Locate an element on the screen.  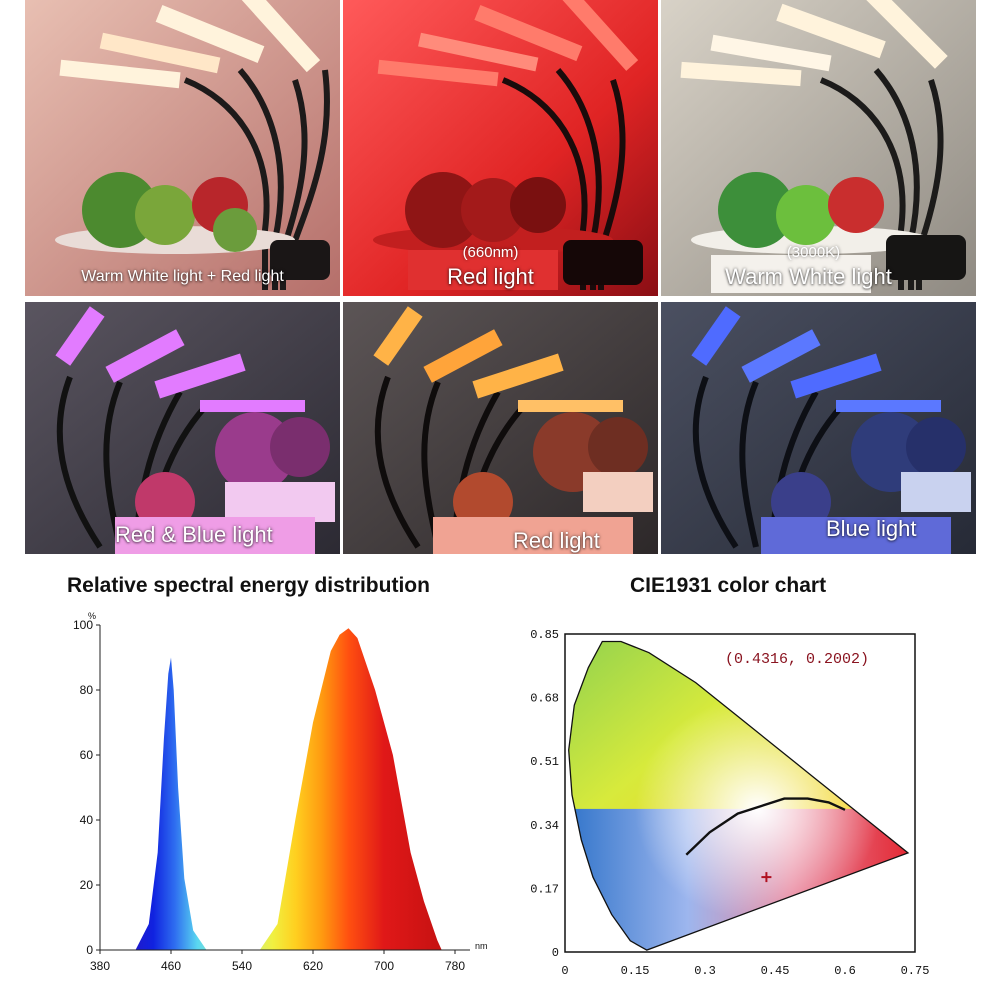
x-tick-label: 540 is located at coordinates (242, 966).